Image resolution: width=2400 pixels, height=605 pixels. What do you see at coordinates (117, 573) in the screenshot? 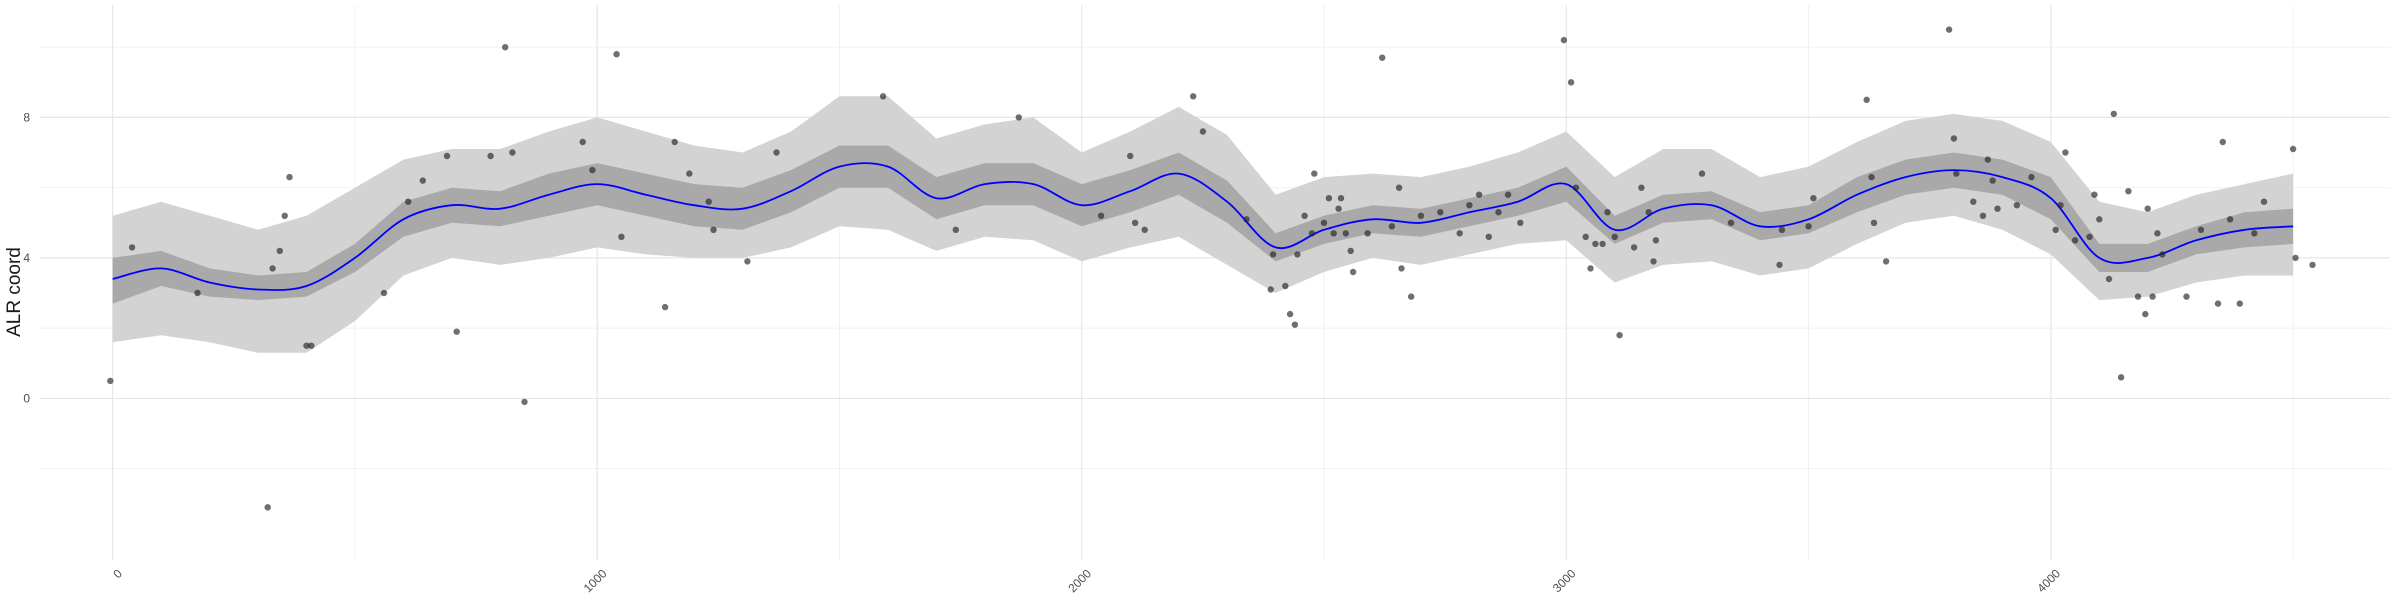
I see `x-tick-label: 0` at bounding box center [117, 573].